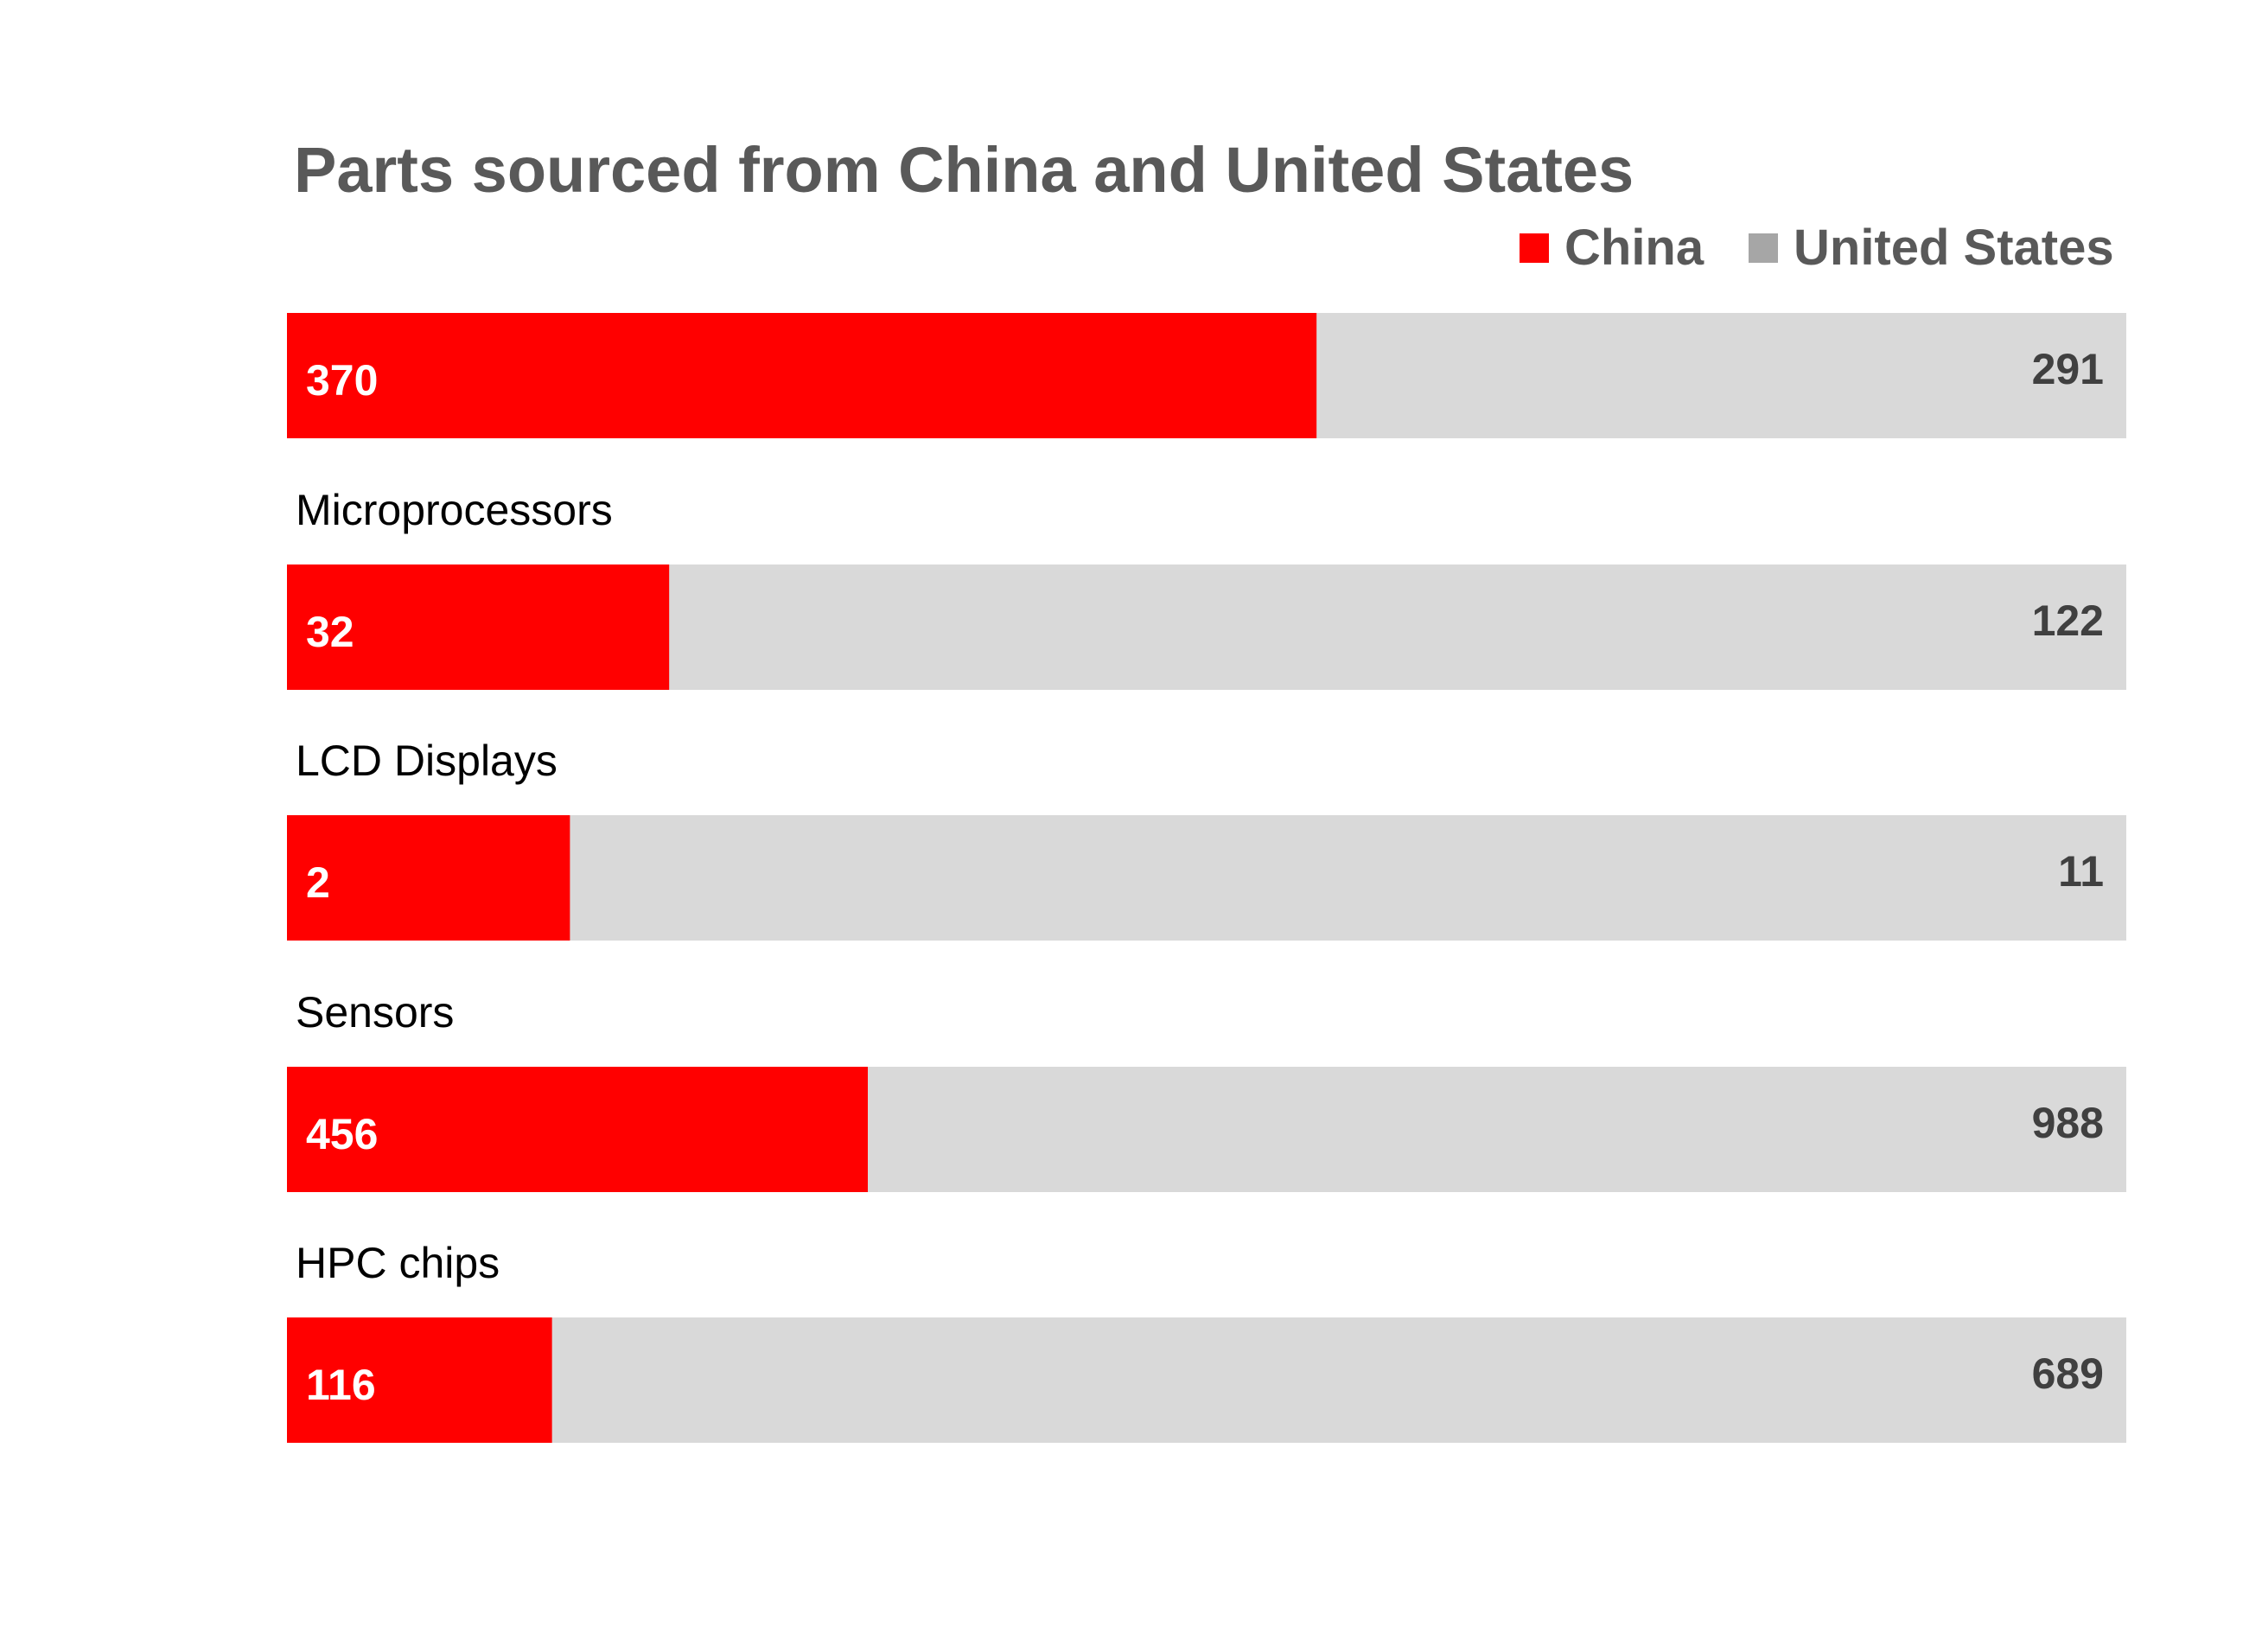 The height and width of the screenshot is (1652, 2262). I want to click on legend-label-united-states: United States, so click(1954, 248).